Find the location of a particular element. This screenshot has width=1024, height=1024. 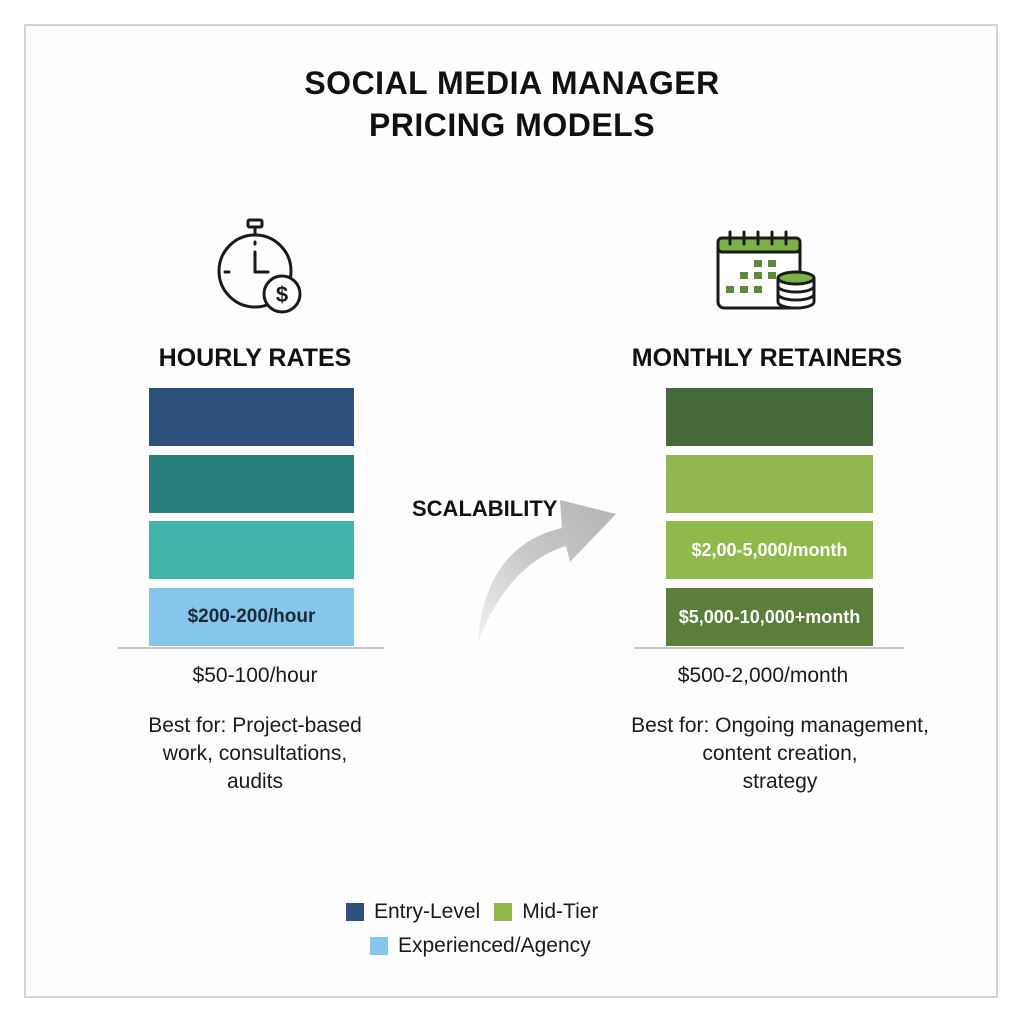

hourly-tier-label-4: $200-200/hour is located at coordinates (251, 616).